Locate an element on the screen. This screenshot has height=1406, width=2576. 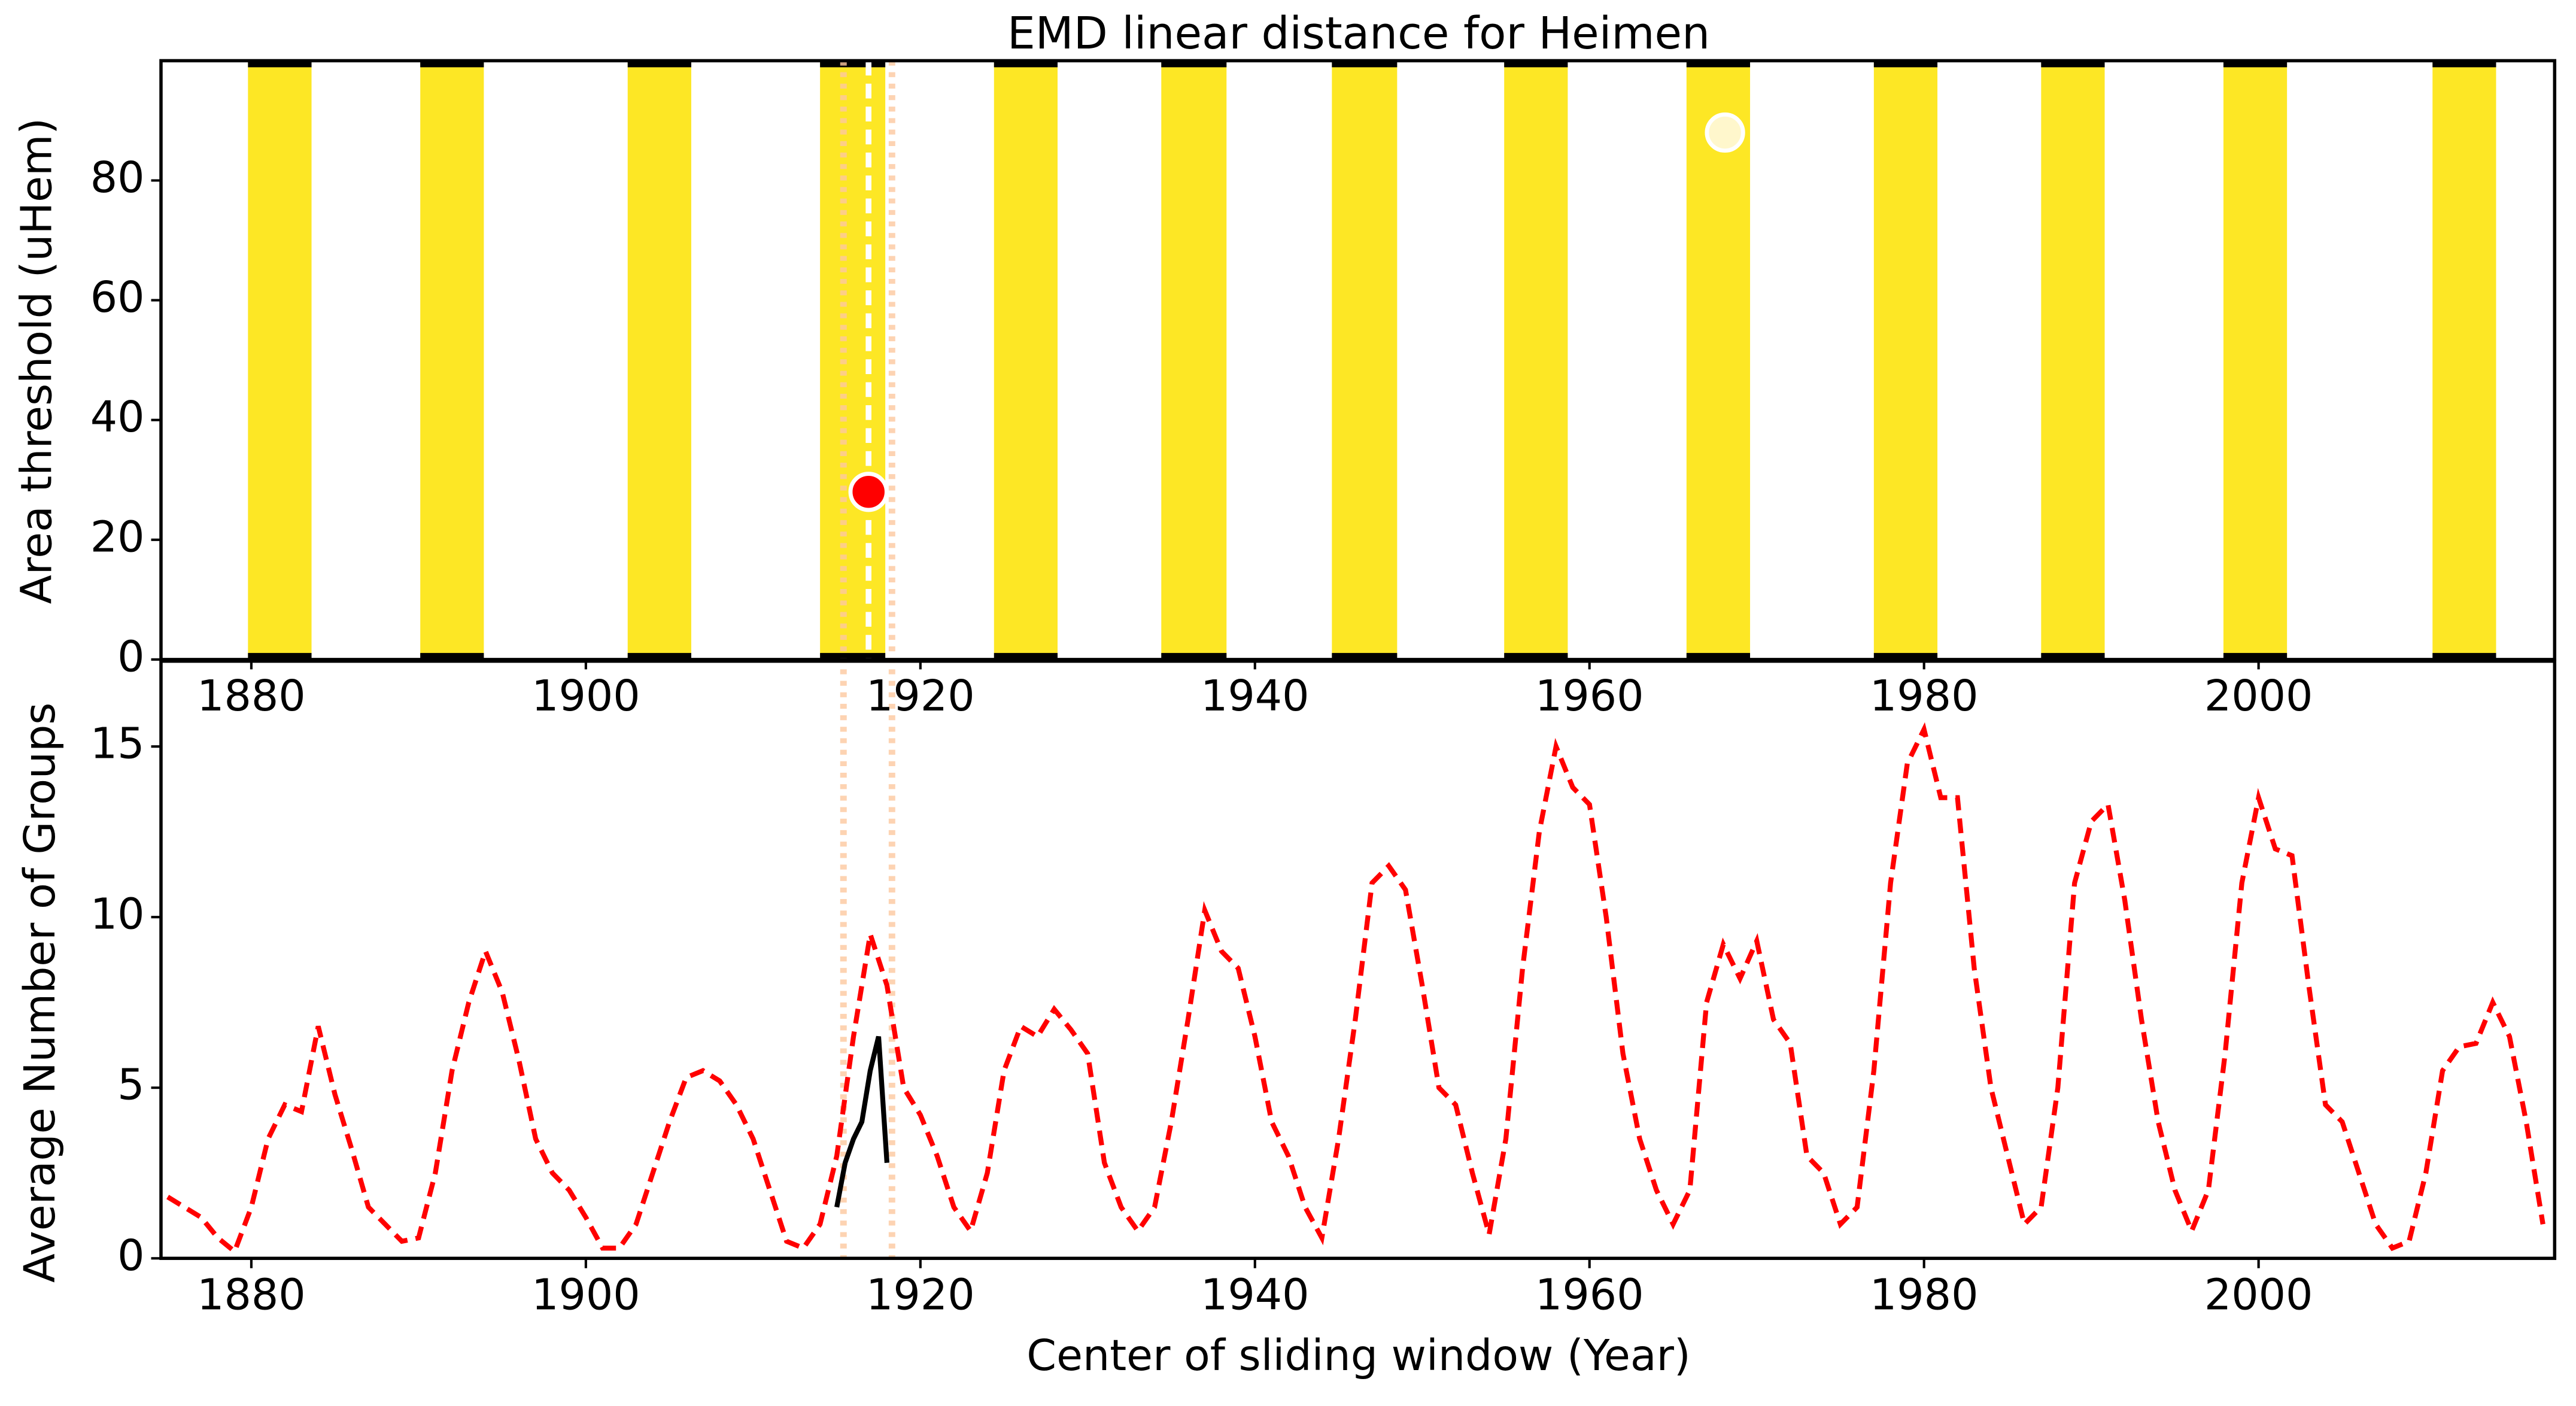
line is located at coordinates (862, 1121).